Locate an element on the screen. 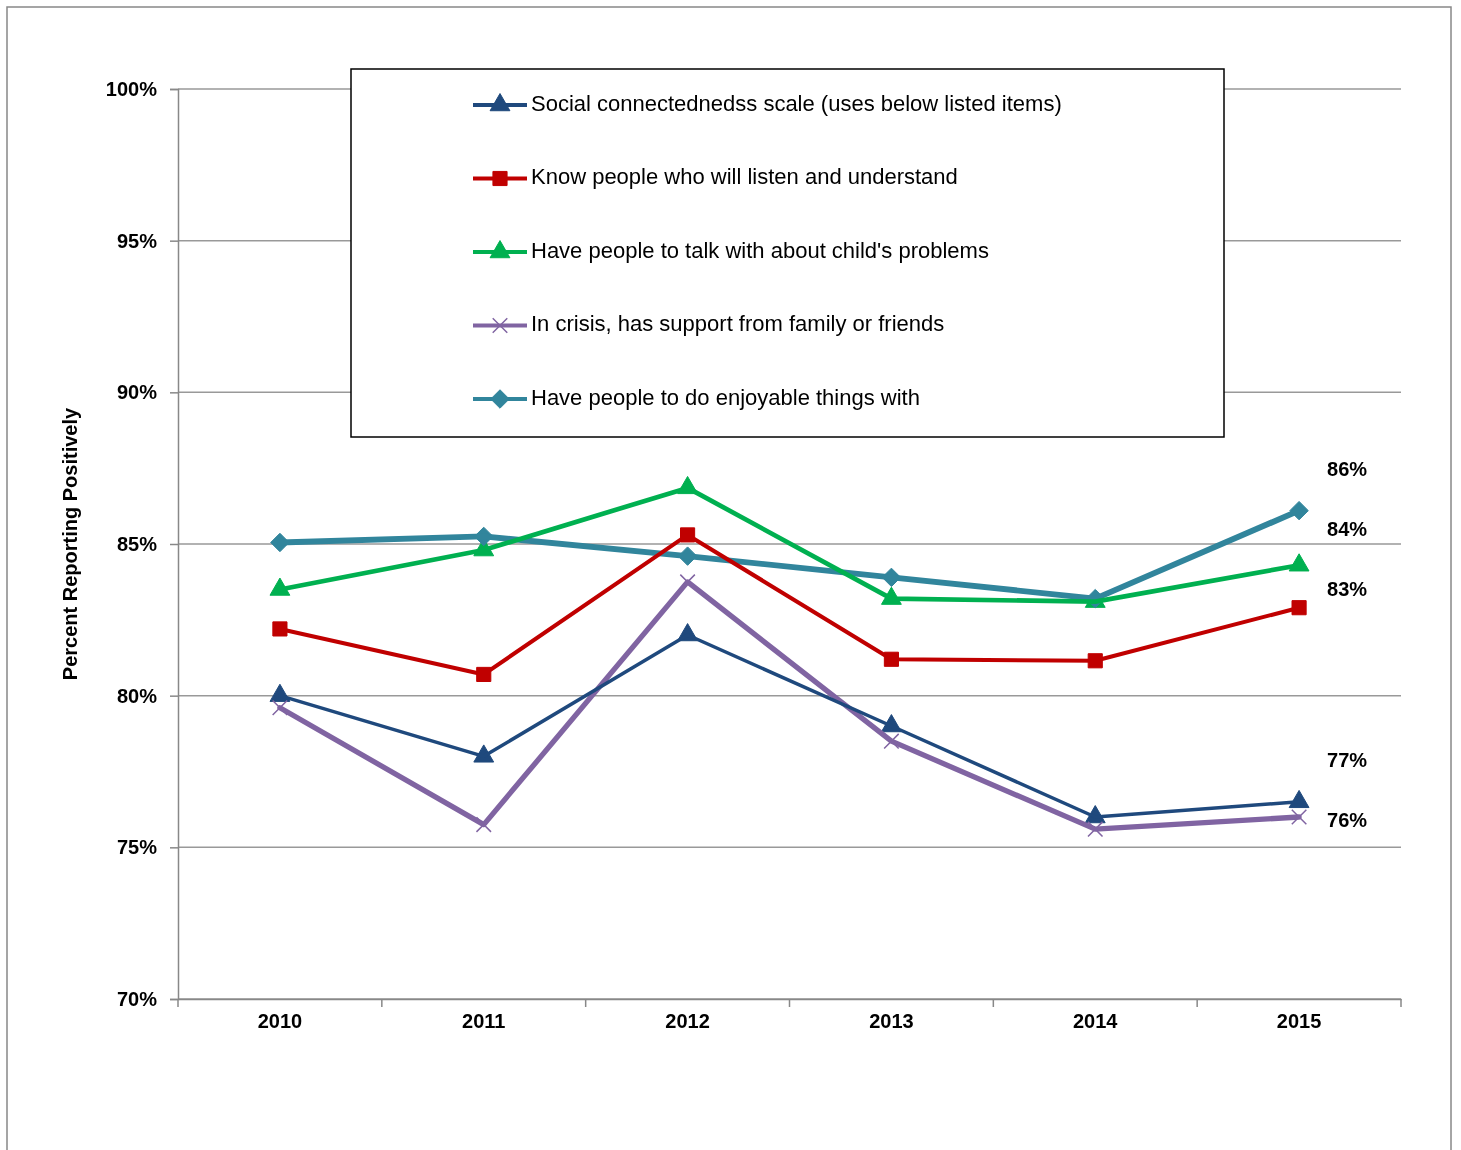 This screenshot has height=1150, width=1461. data-label: 83% is located at coordinates (1347, 588).